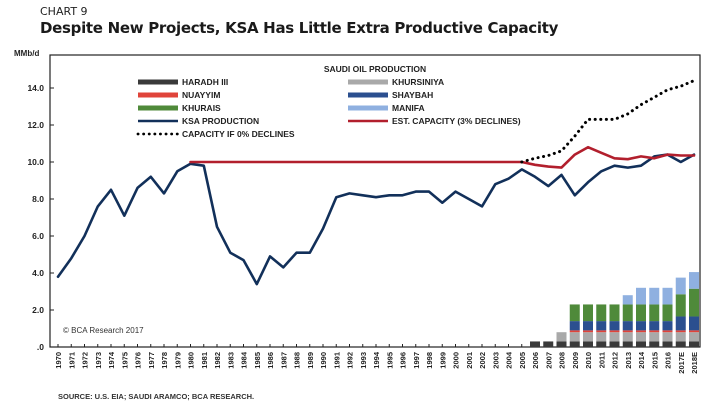 This screenshot has height=411, width=720. What do you see at coordinates (323, 360) in the screenshot?
I see `x-tick-label: 1990` at bounding box center [323, 360].